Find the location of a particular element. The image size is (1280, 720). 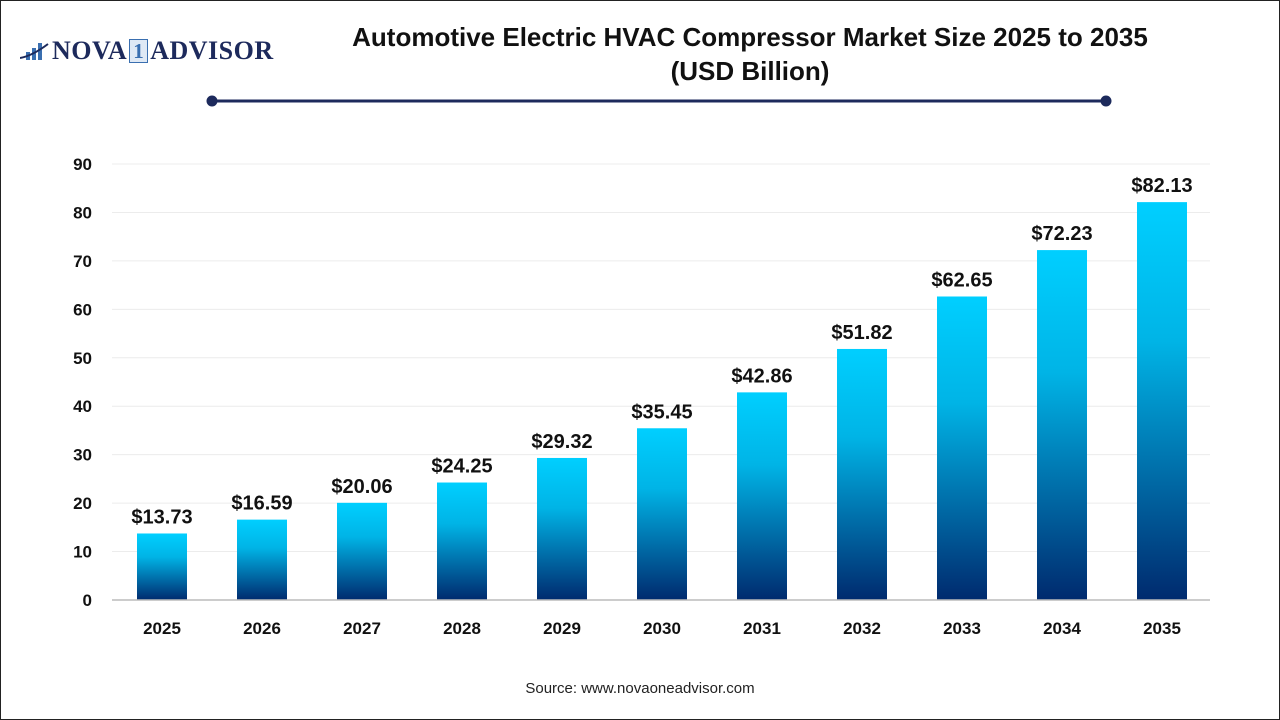

y-tick-label: 40 is located at coordinates (82, 406).